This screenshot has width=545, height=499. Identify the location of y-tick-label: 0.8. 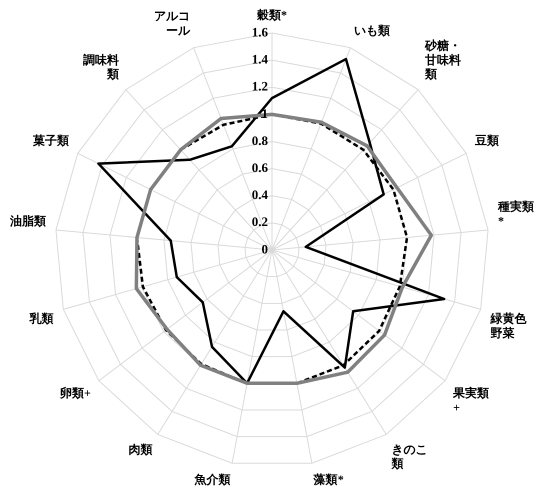
(260, 140).